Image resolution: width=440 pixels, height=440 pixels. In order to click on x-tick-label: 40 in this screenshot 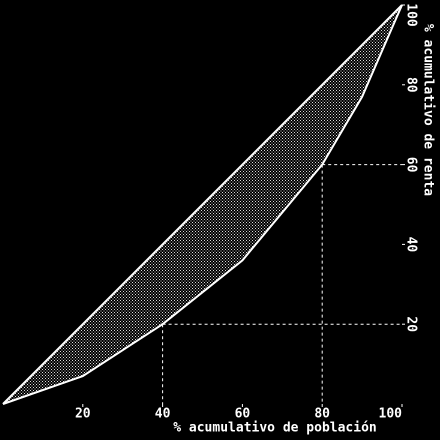, I will do `click(163, 414)`.